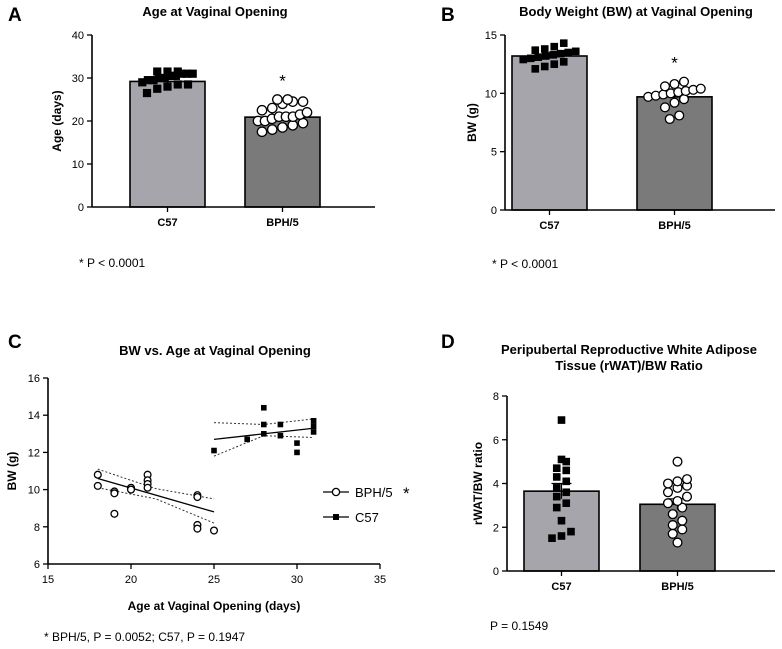 This screenshot has height=649, width=782. I want to click on chart-title: Tissue (rWAT)/BW Ratio, so click(629, 365).